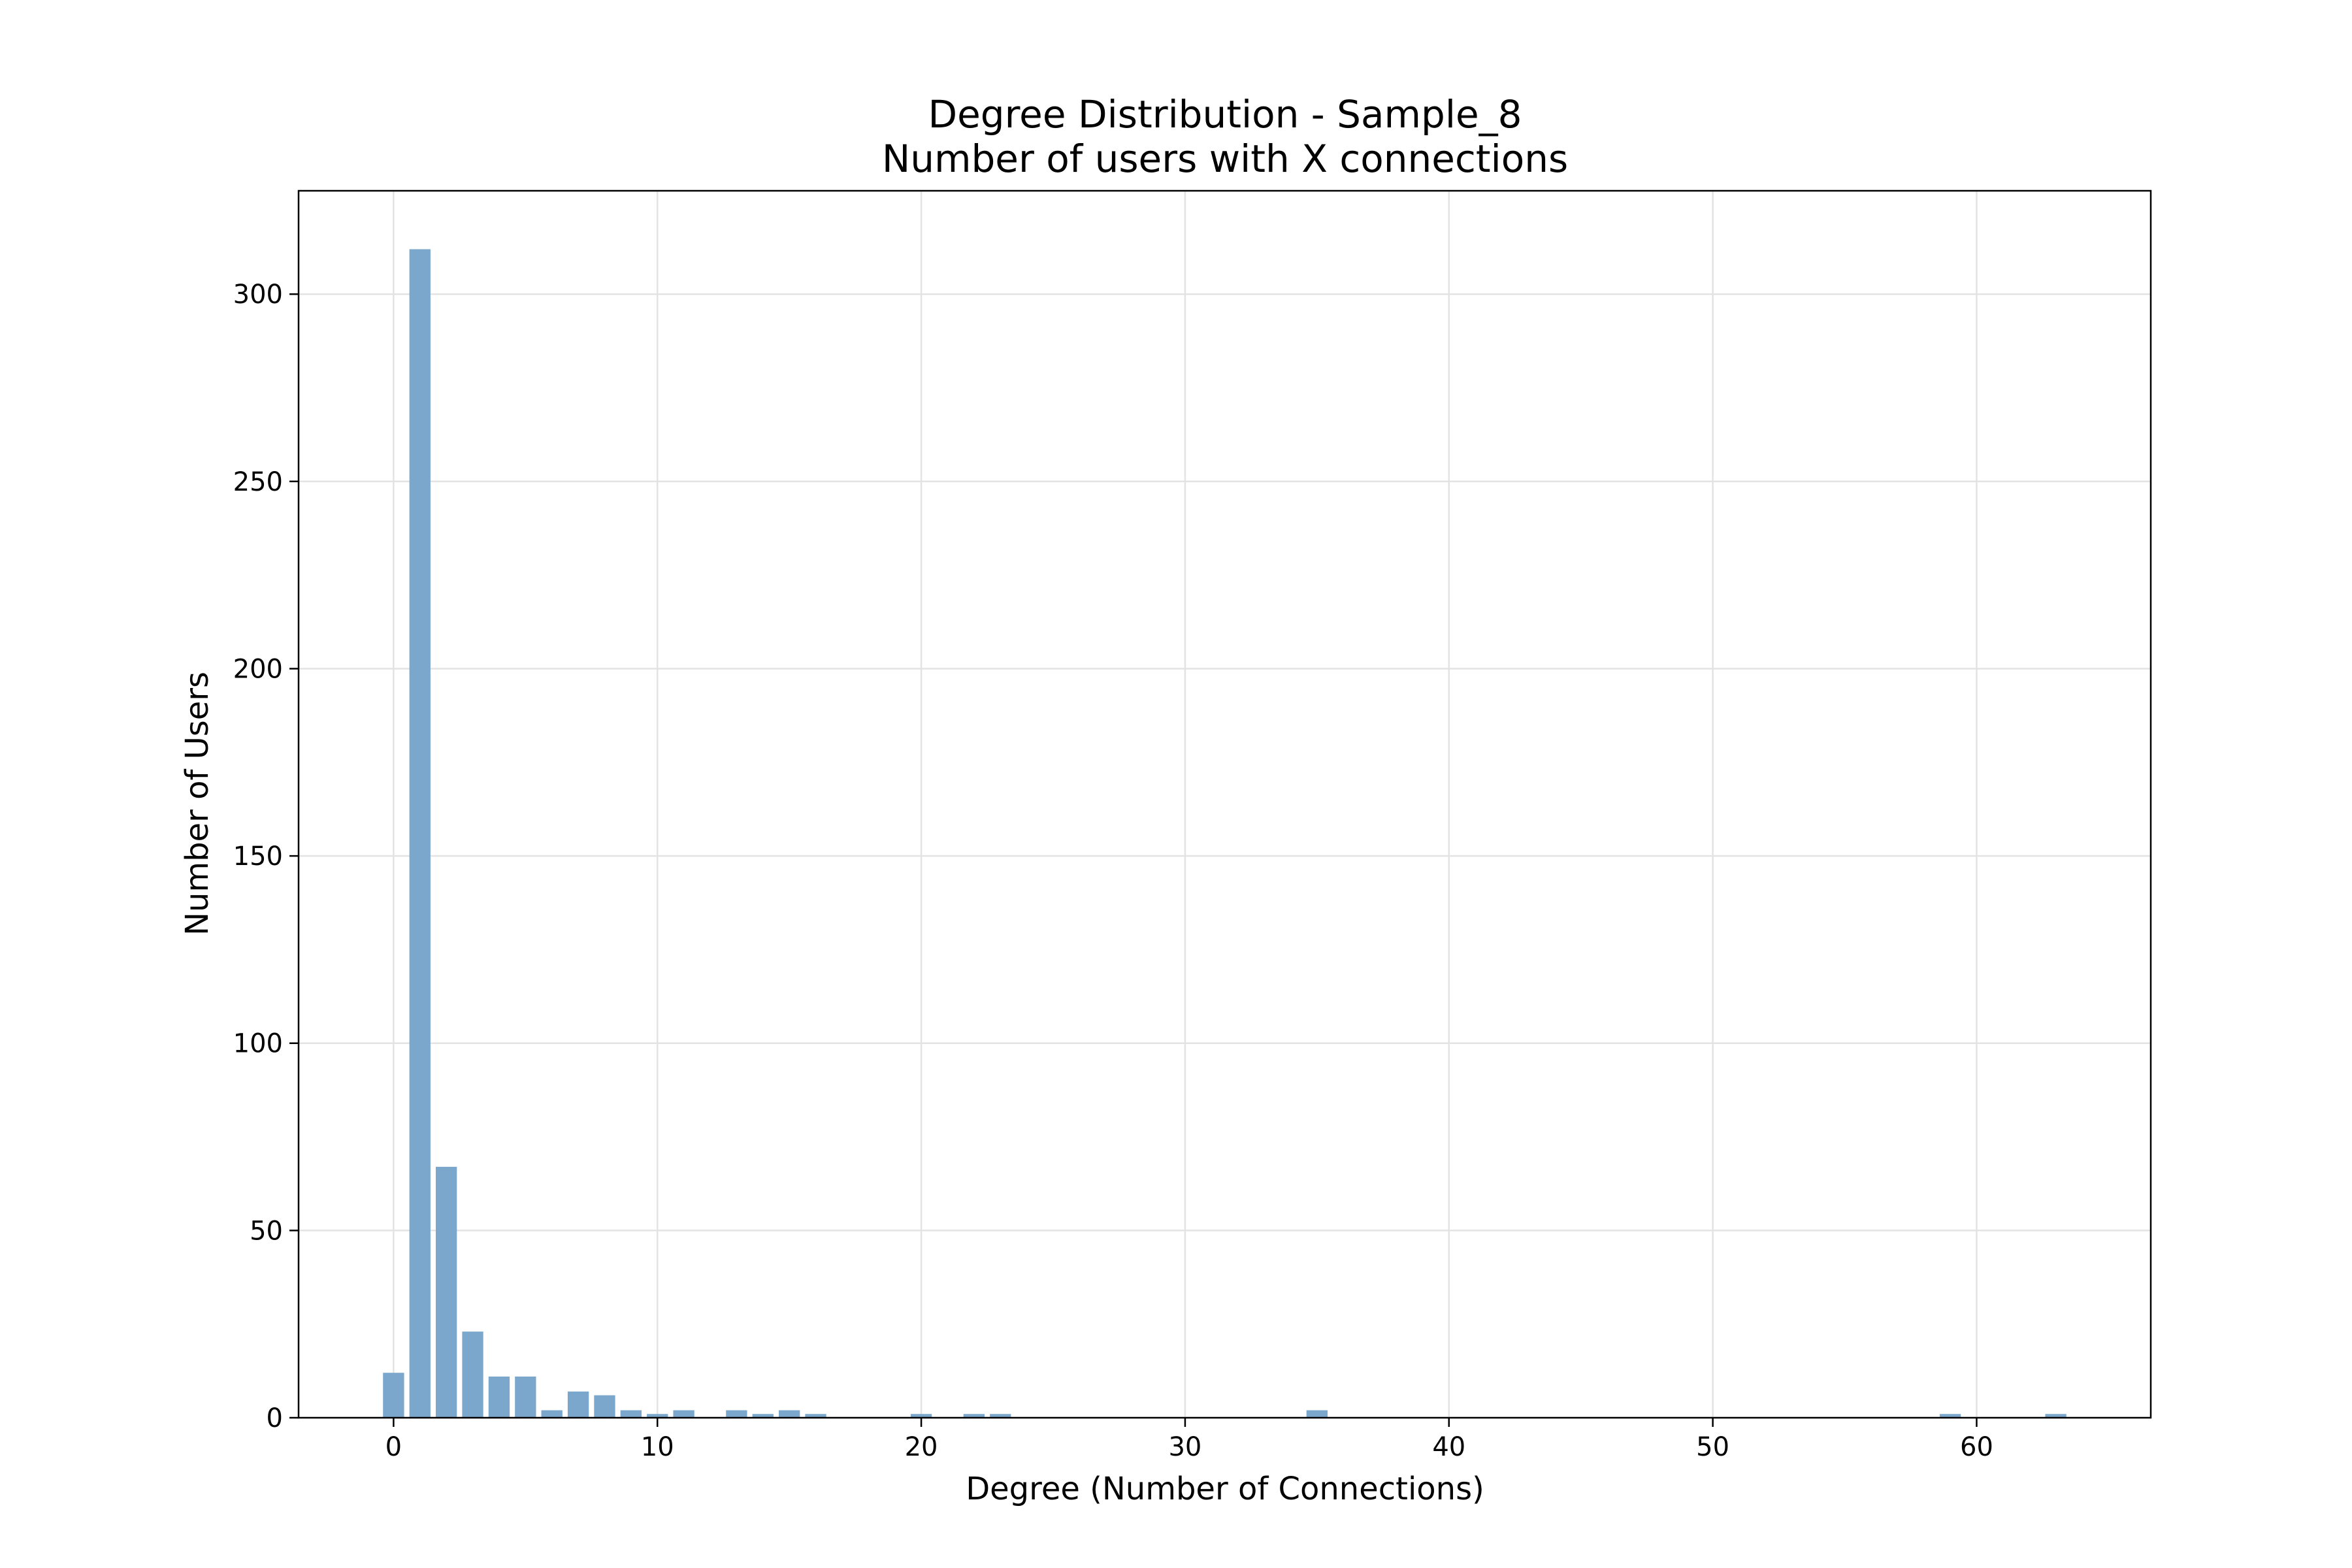 The height and width of the screenshot is (1568, 2352). Describe the element at coordinates (258, 295) in the screenshot. I see `y-tick-label: 300` at that location.